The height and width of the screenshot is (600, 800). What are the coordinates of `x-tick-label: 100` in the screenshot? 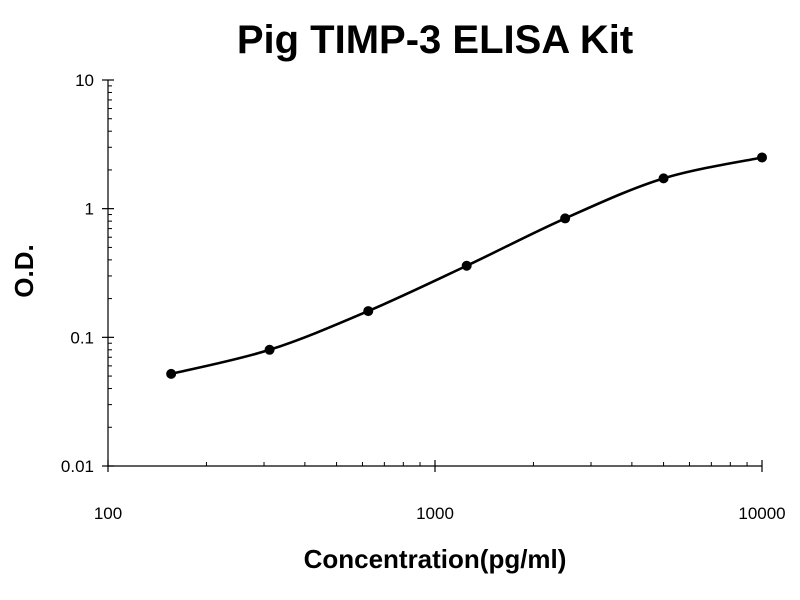 It's located at (108, 513).